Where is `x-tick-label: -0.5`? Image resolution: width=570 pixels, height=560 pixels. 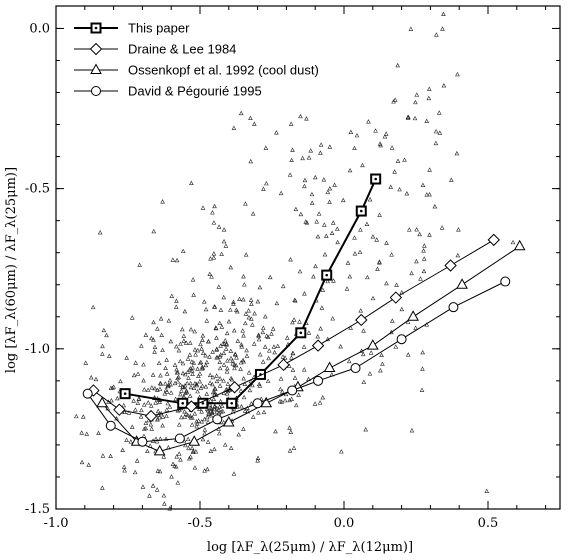
x-tick-label: -0.5 is located at coordinates (199, 523).